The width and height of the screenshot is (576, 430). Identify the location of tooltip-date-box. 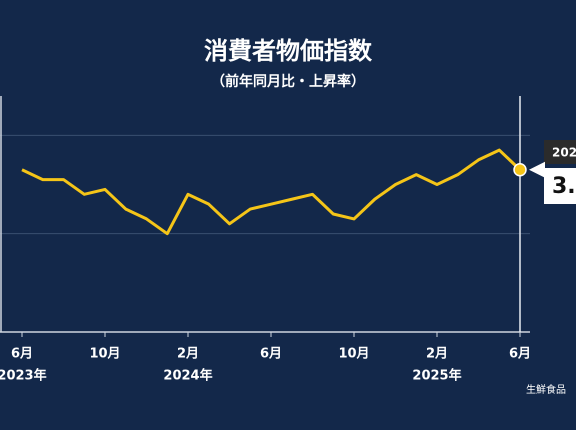
(560, 152).